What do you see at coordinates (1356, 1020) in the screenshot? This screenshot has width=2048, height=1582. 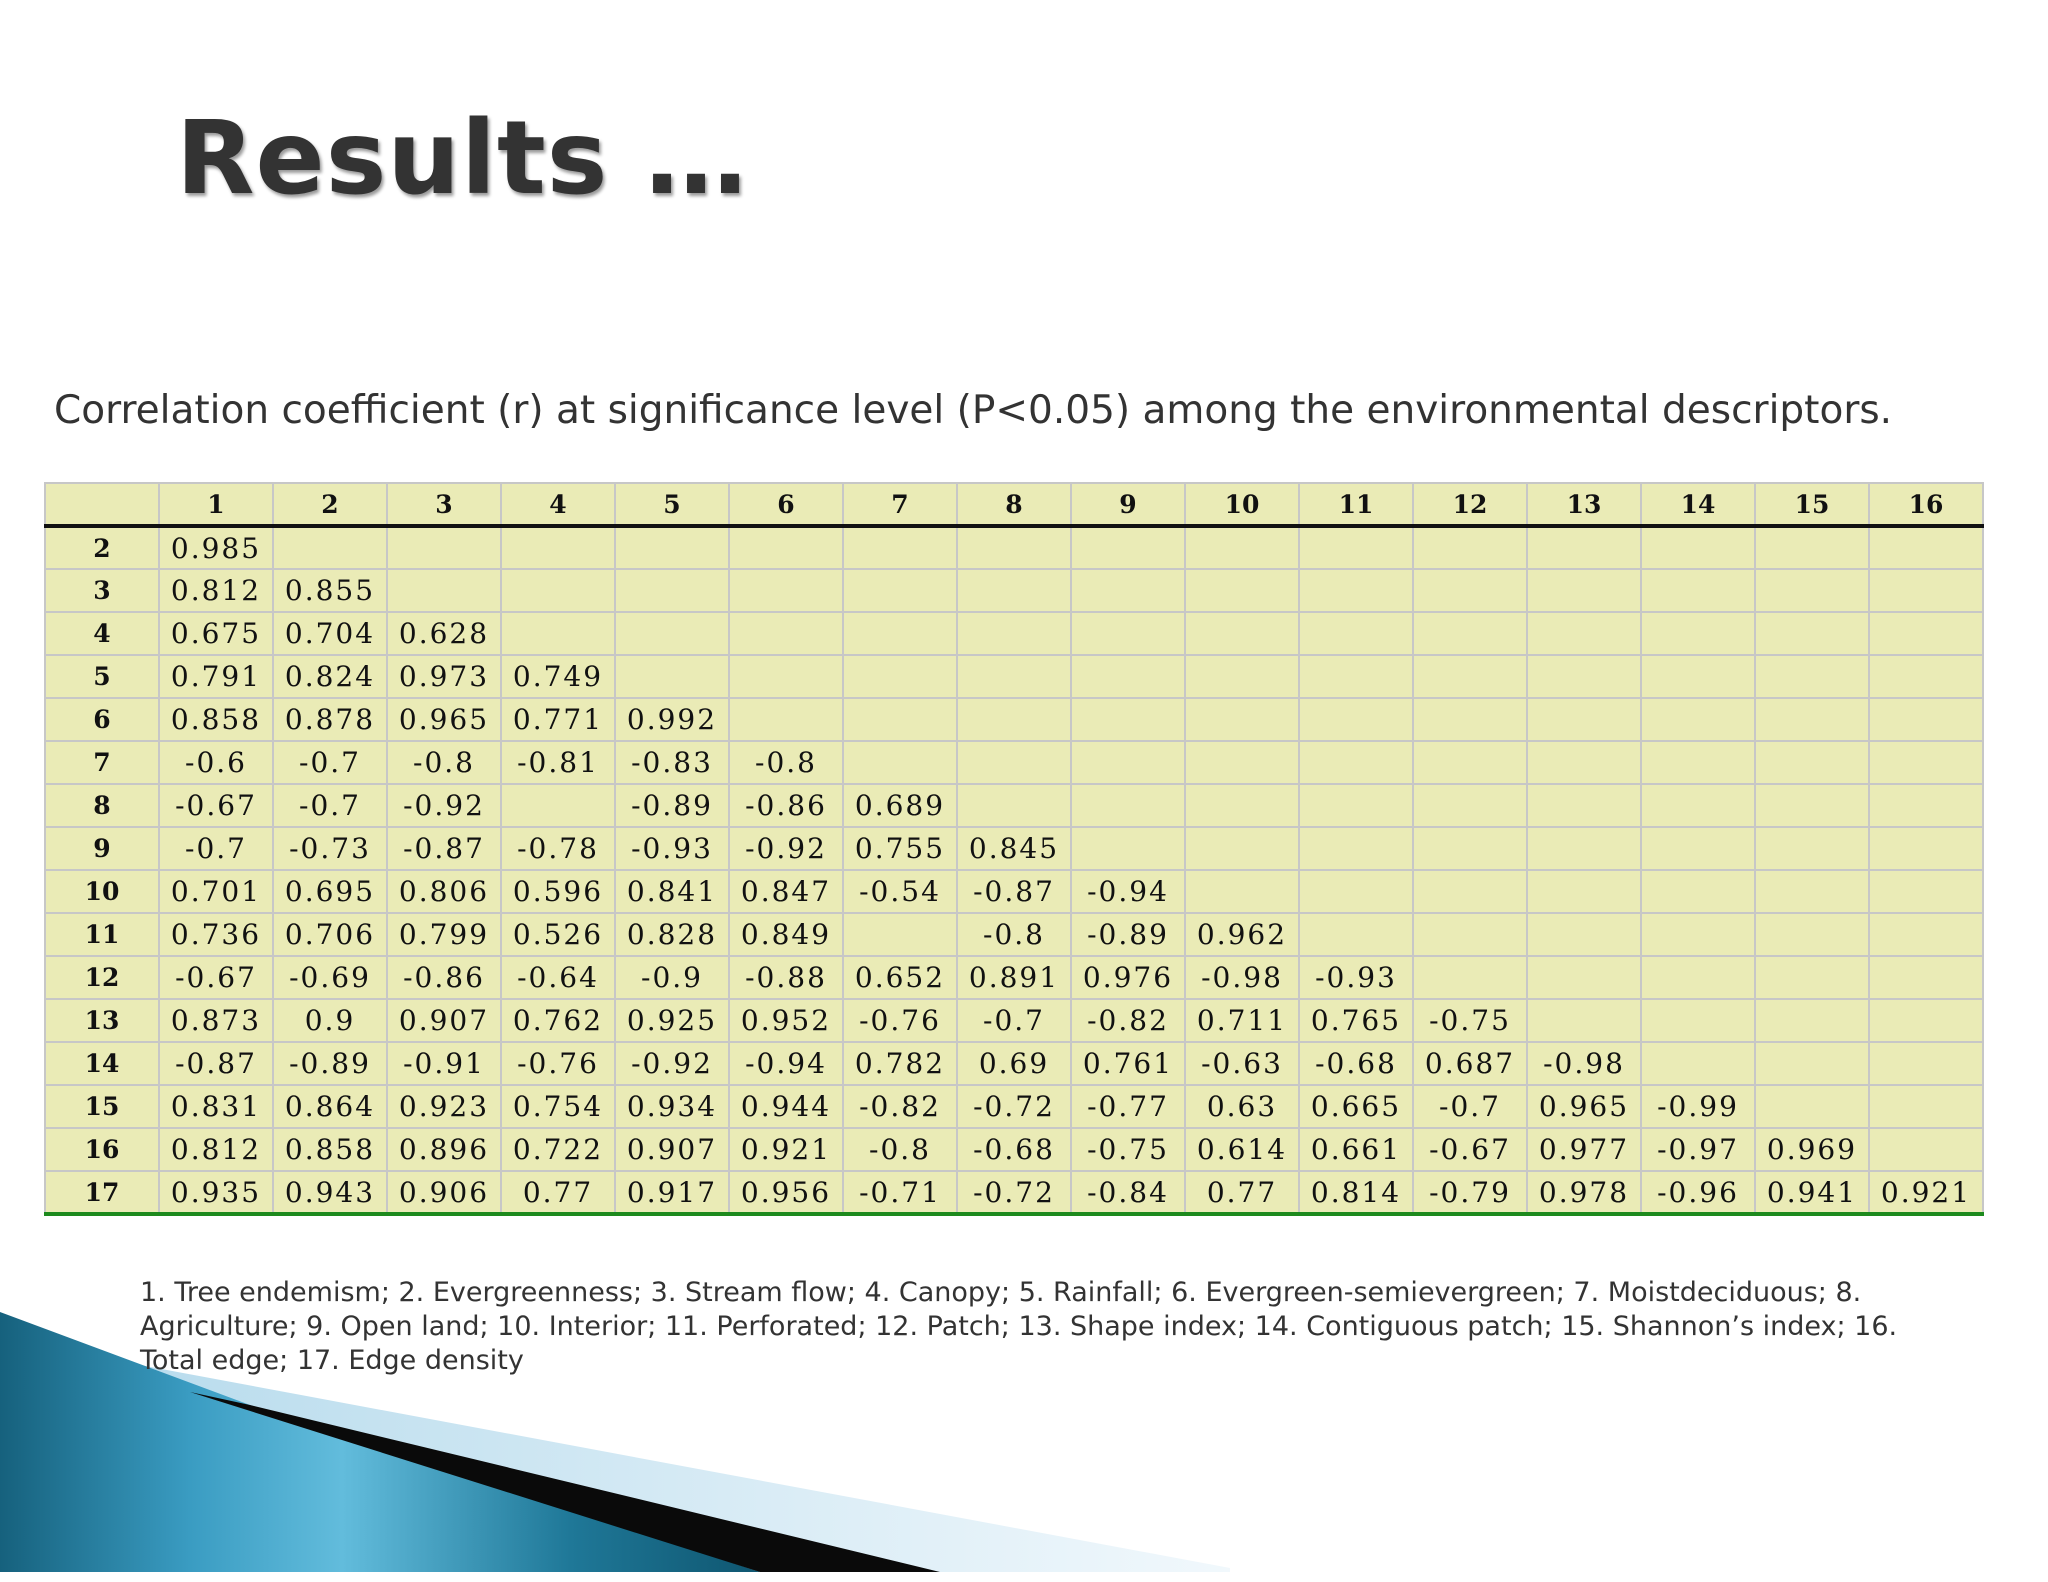 I see `table-cell: 0.765` at bounding box center [1356, 1020].